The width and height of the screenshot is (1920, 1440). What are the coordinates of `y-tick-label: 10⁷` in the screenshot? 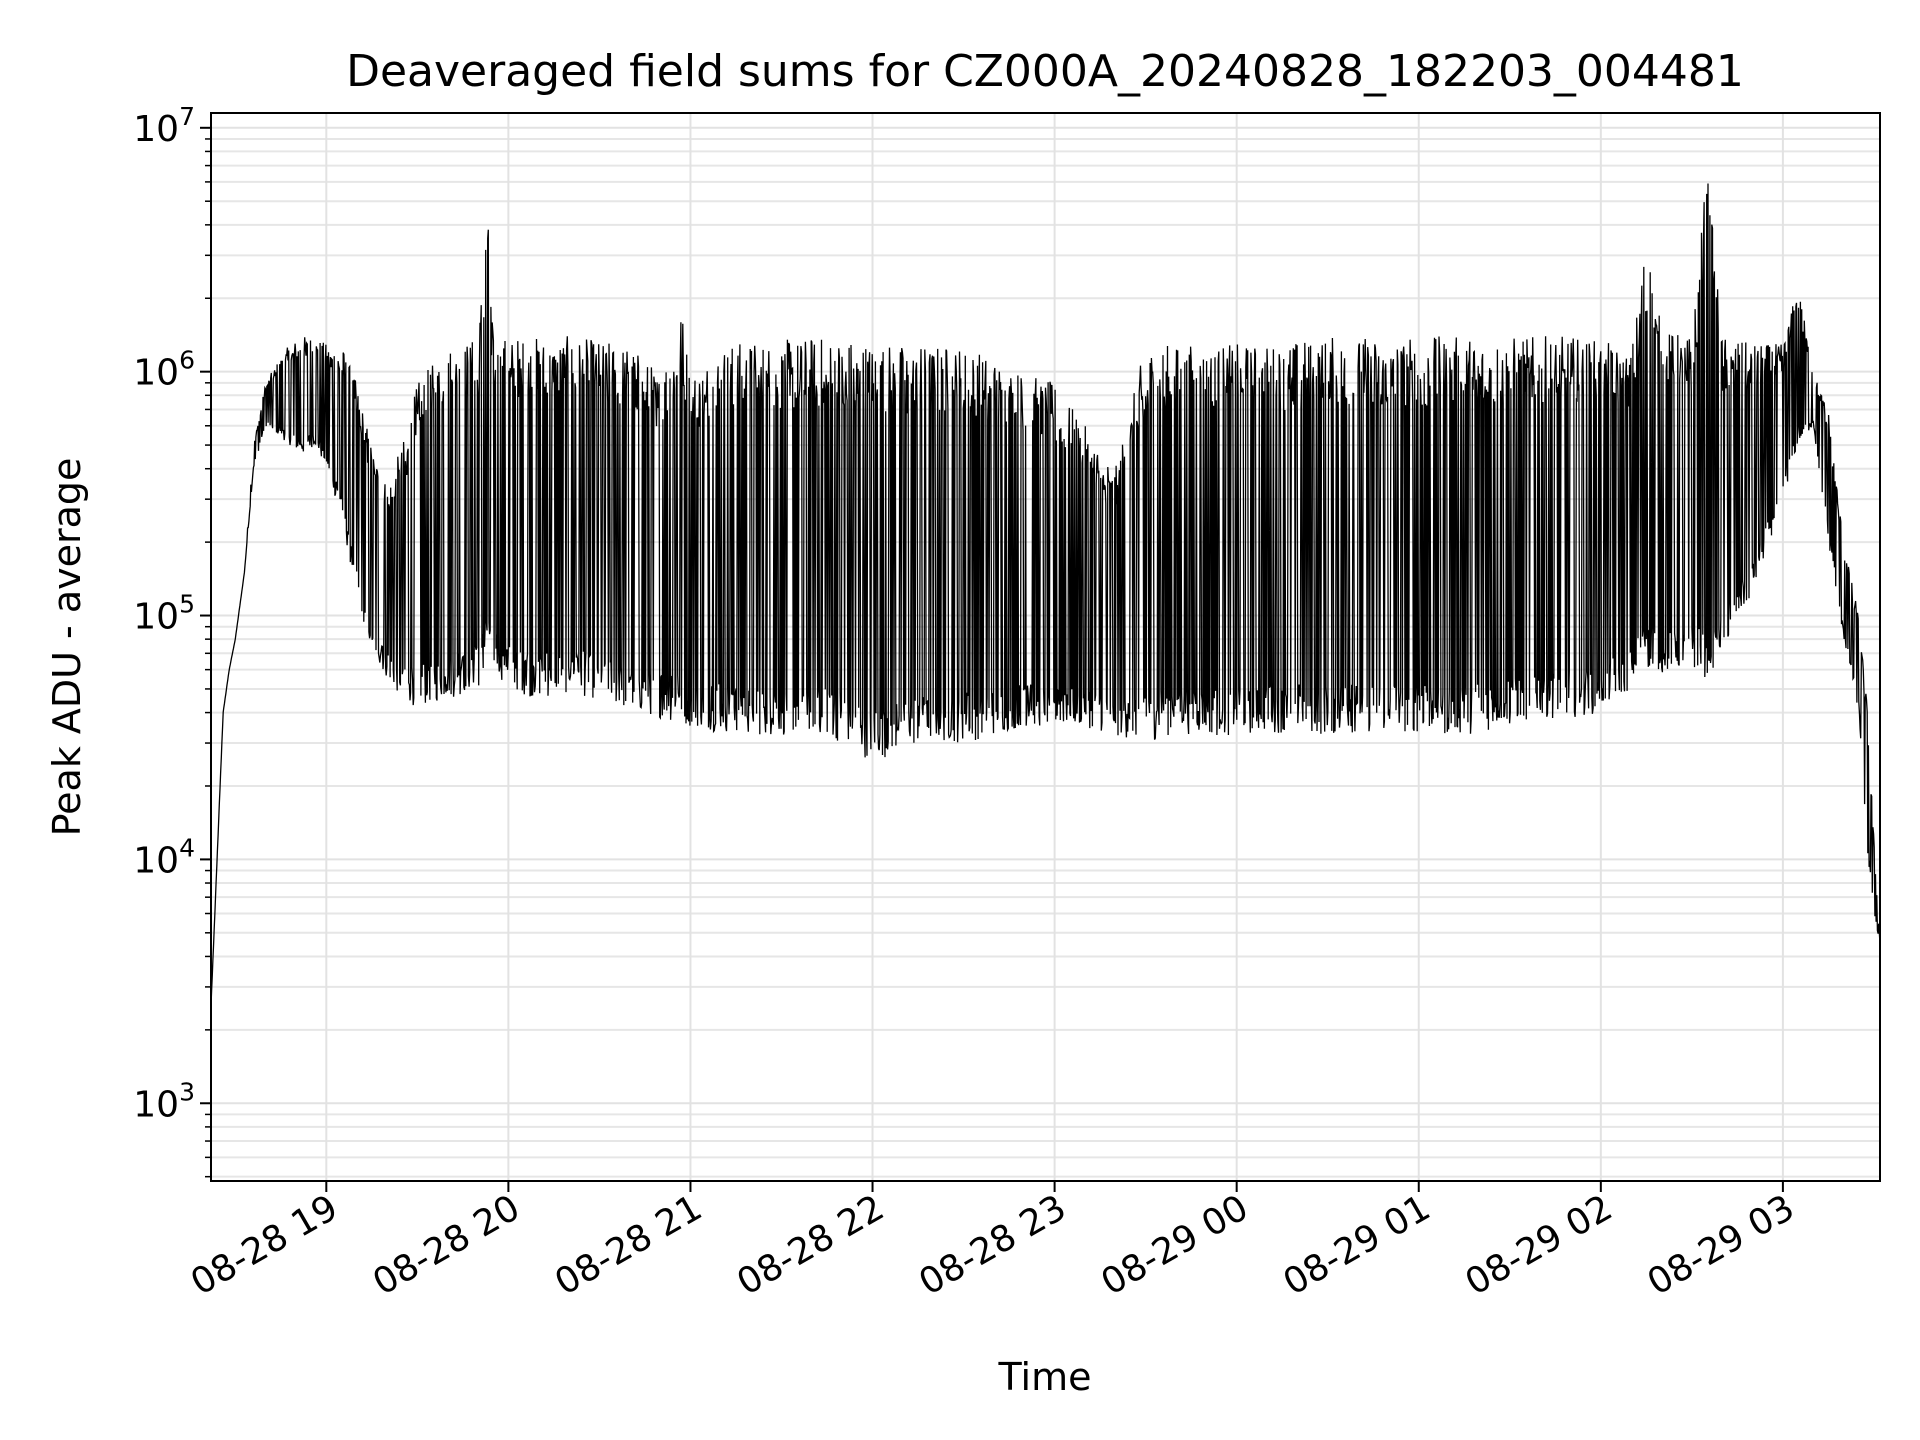 It's located at (164, 126).